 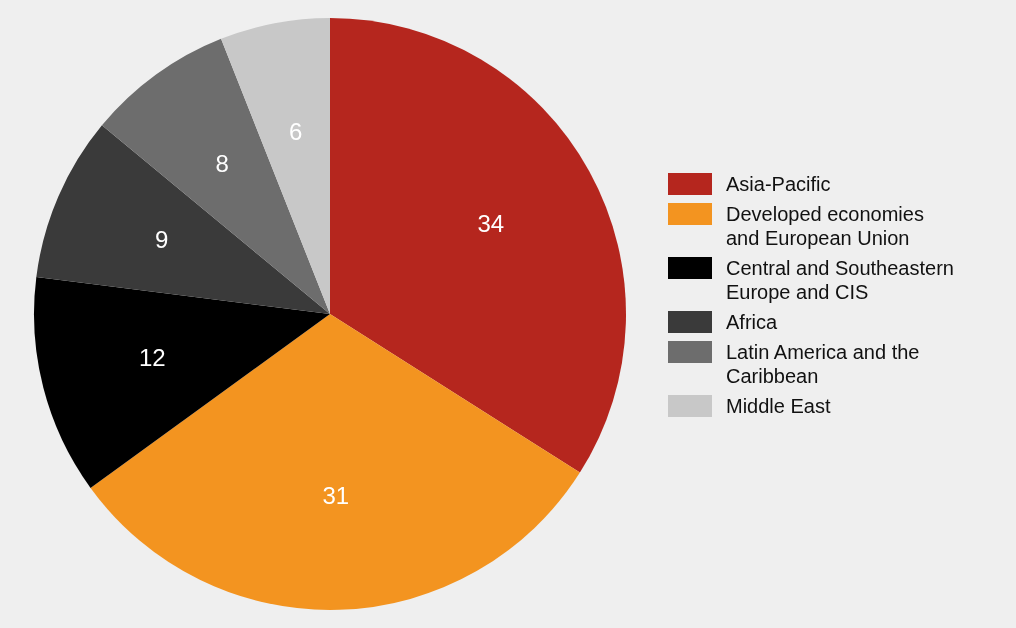 I want to click on legend-label: Asia-Pacific, so click(x=779, y=184).